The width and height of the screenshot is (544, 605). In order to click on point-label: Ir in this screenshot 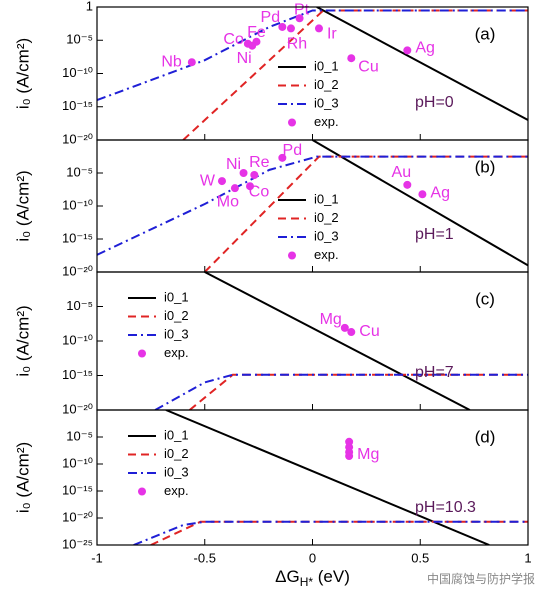, I will do `click(332, 34)`.